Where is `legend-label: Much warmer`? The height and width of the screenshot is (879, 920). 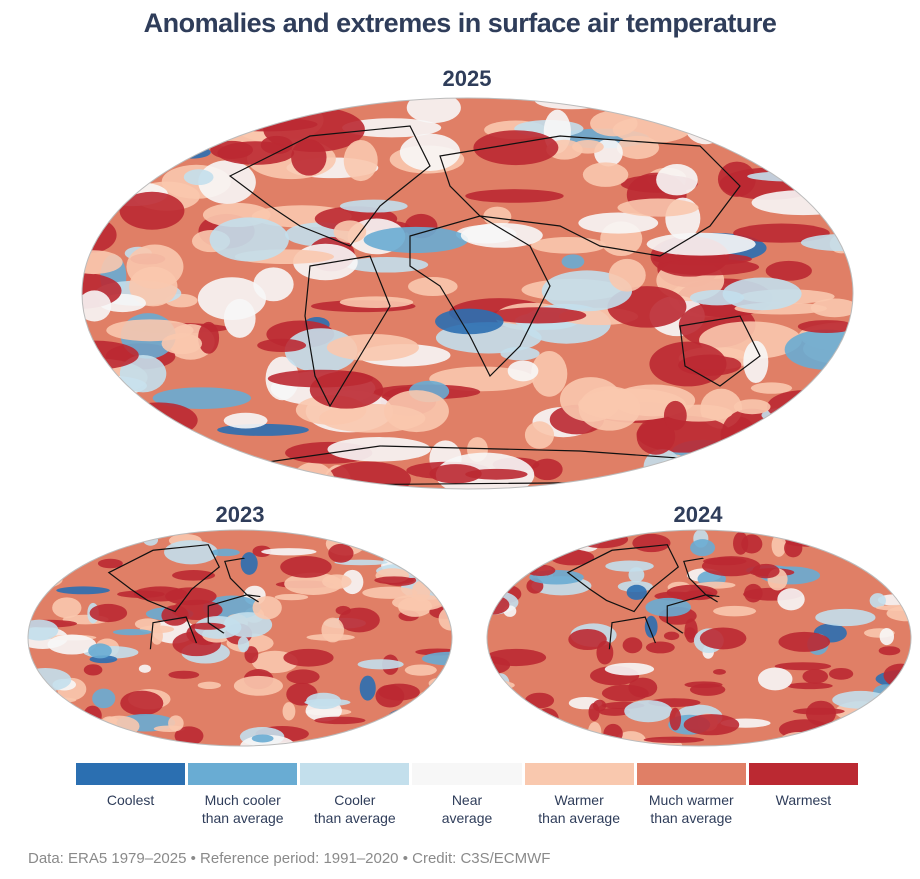 legend-label: Much warmer is located at coordinates (691, 800).